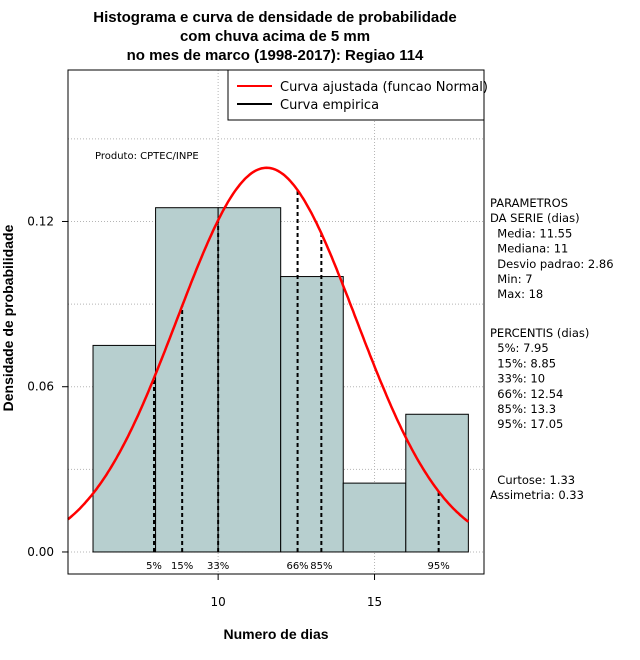 This screenshot has height=660, width=640. Describe the element at coordinates (511, 279) in the screenshot. I see `side-params-line: Min: 7` at that location.